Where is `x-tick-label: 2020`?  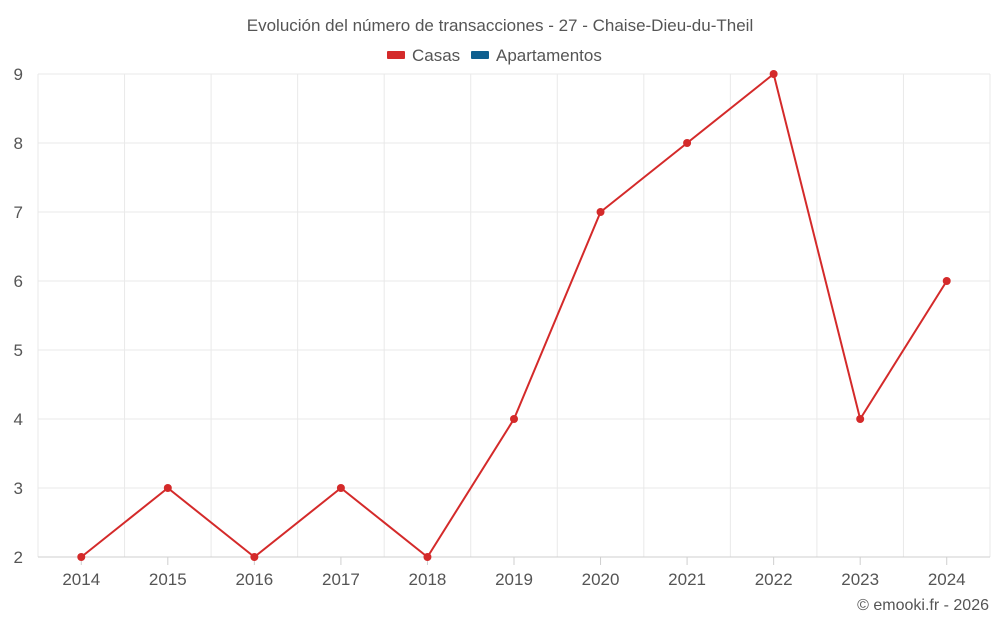
x-tick-label: 2020 is located at coordinates (601, 579).